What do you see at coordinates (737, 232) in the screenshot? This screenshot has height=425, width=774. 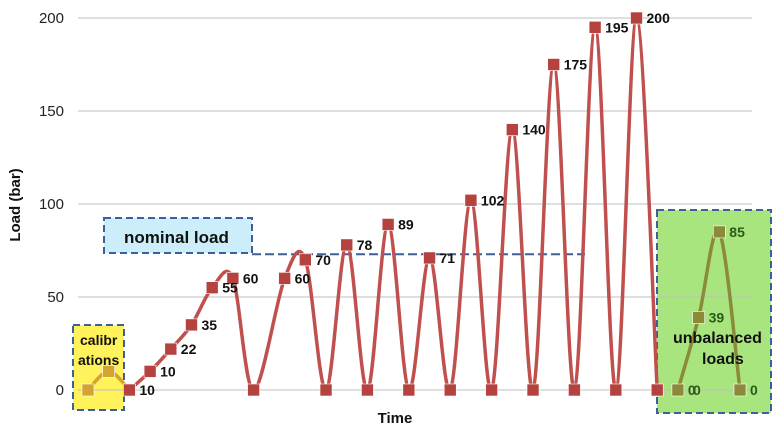 I see `unbalanced-data-label-2: 85` at bounding box center [737, 232].